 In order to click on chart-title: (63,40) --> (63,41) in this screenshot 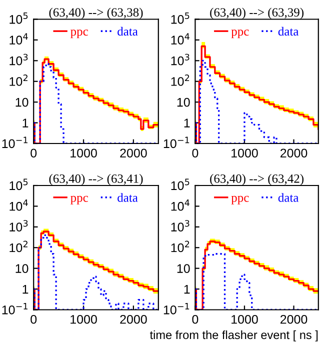, I will do `click(96, 180)`.